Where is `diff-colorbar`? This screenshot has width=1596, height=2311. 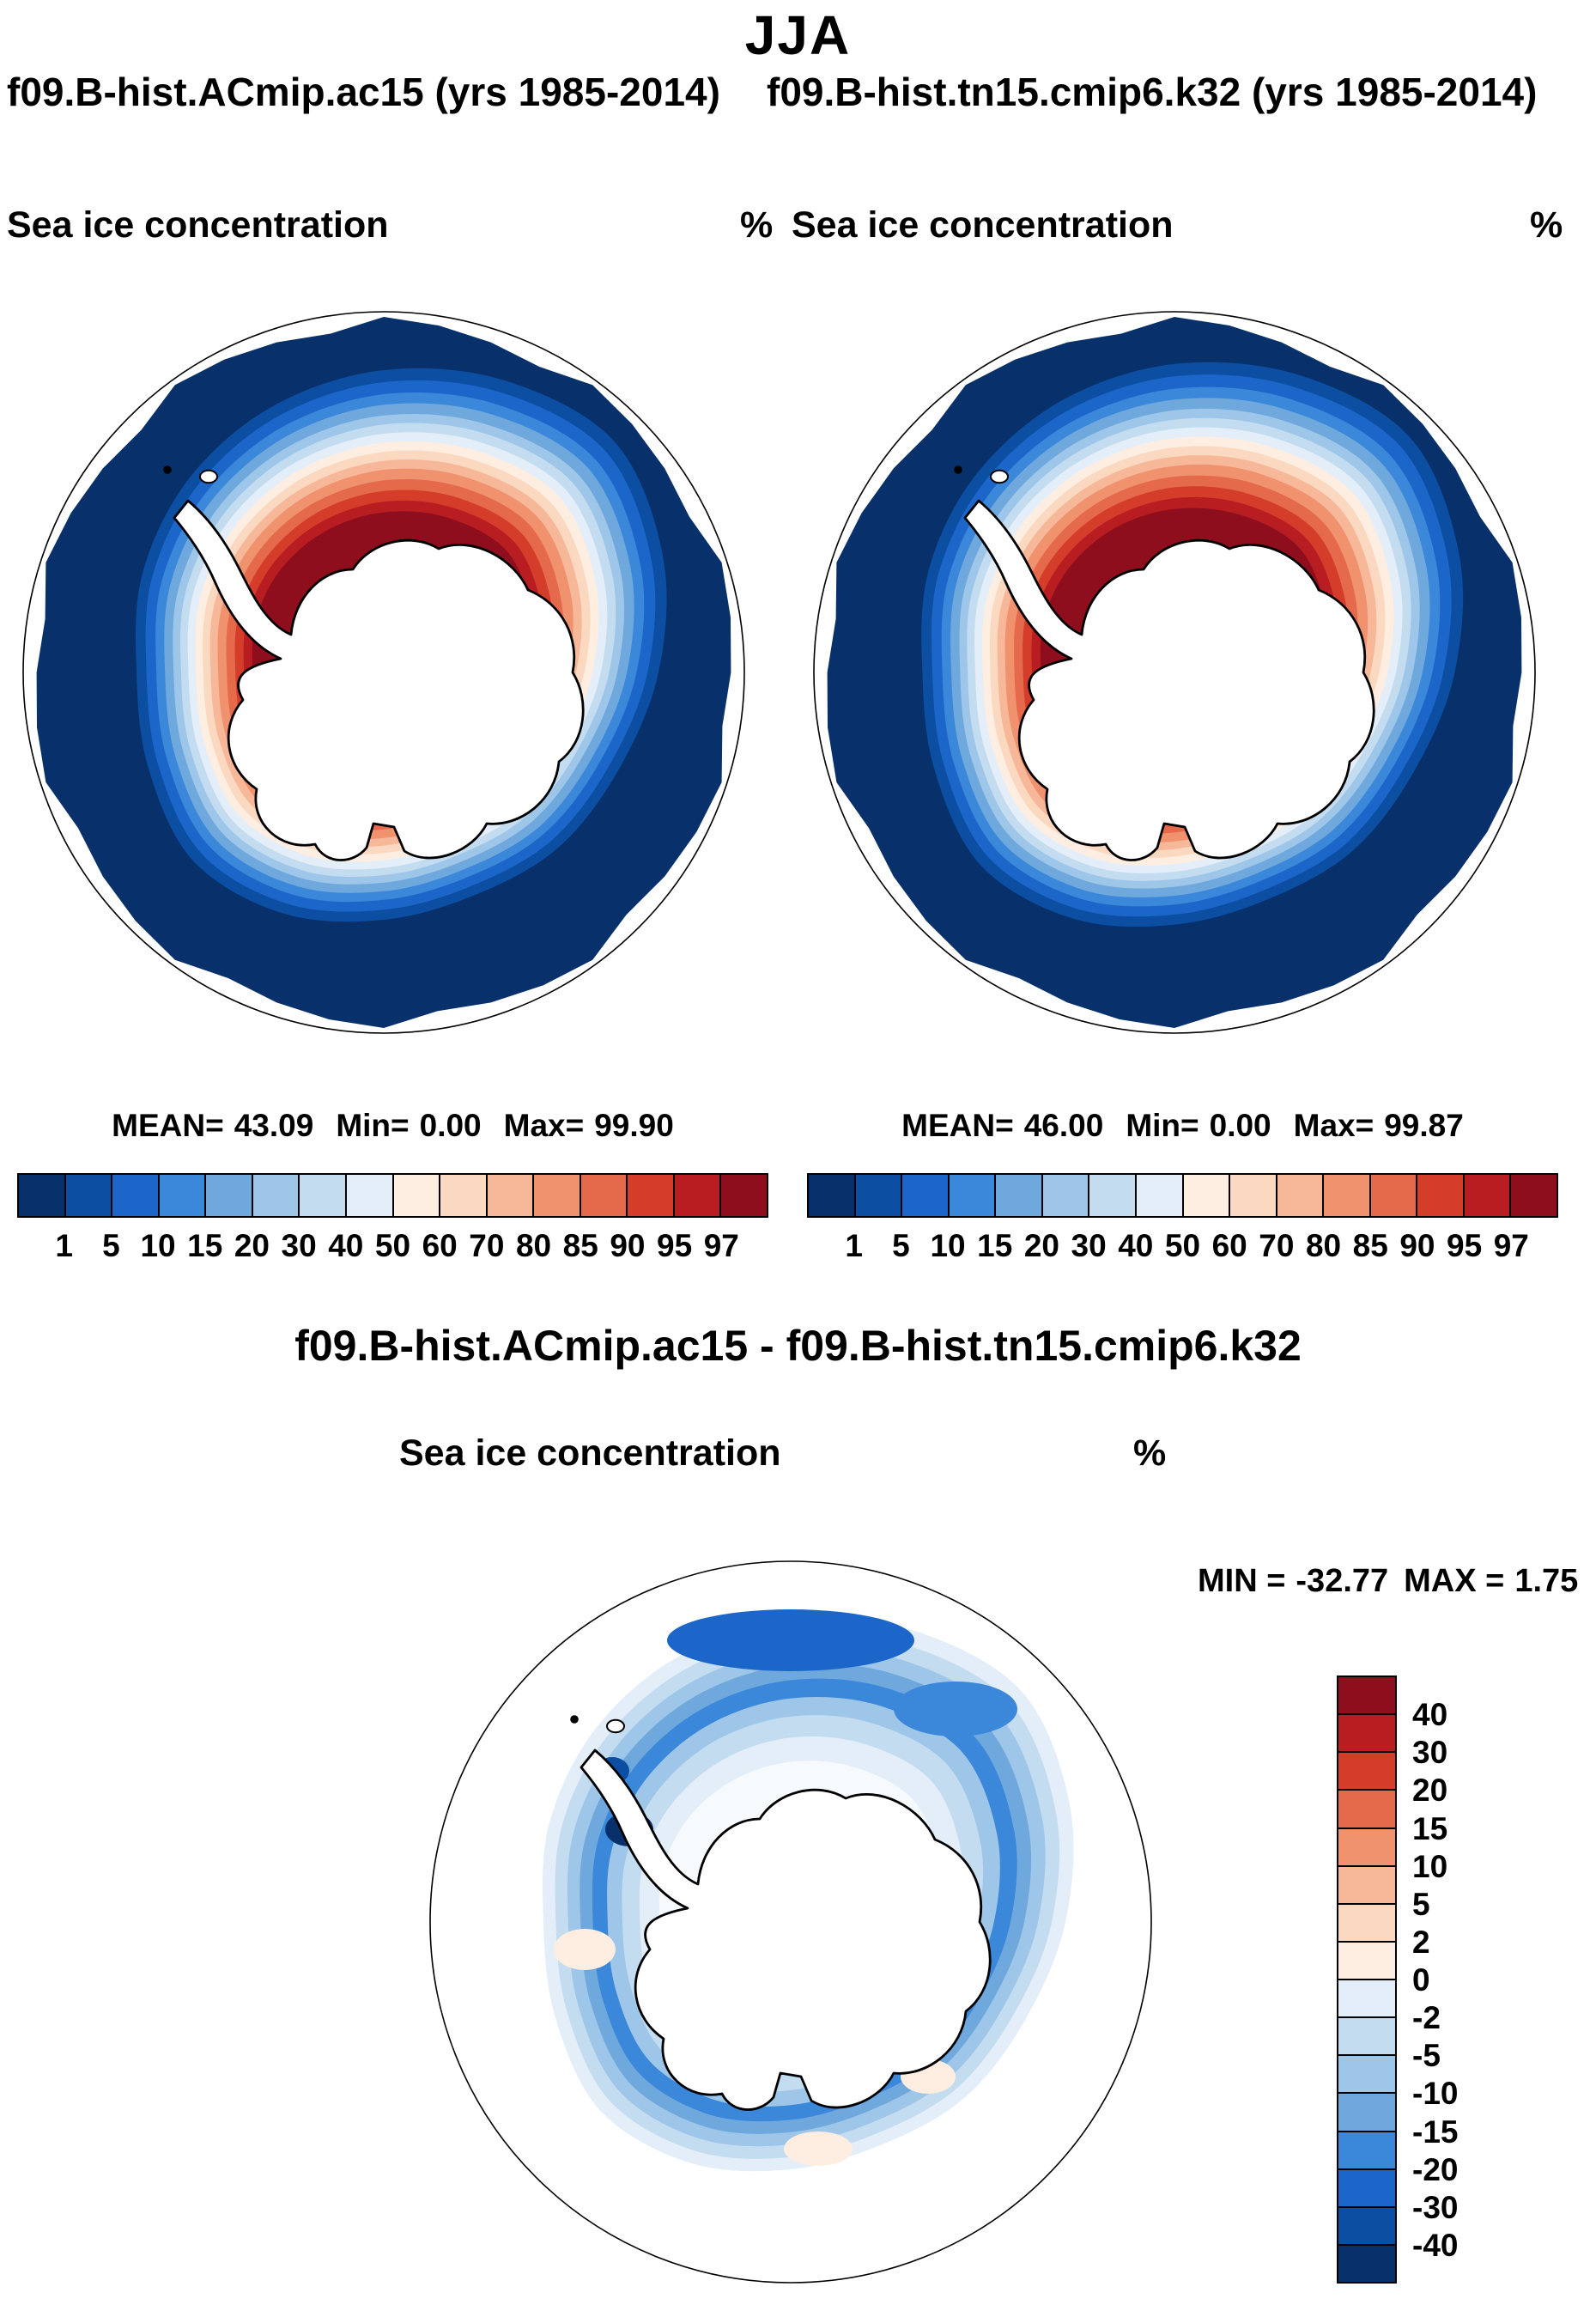
diff-colorbar is located at coordinates (1367, 1979).